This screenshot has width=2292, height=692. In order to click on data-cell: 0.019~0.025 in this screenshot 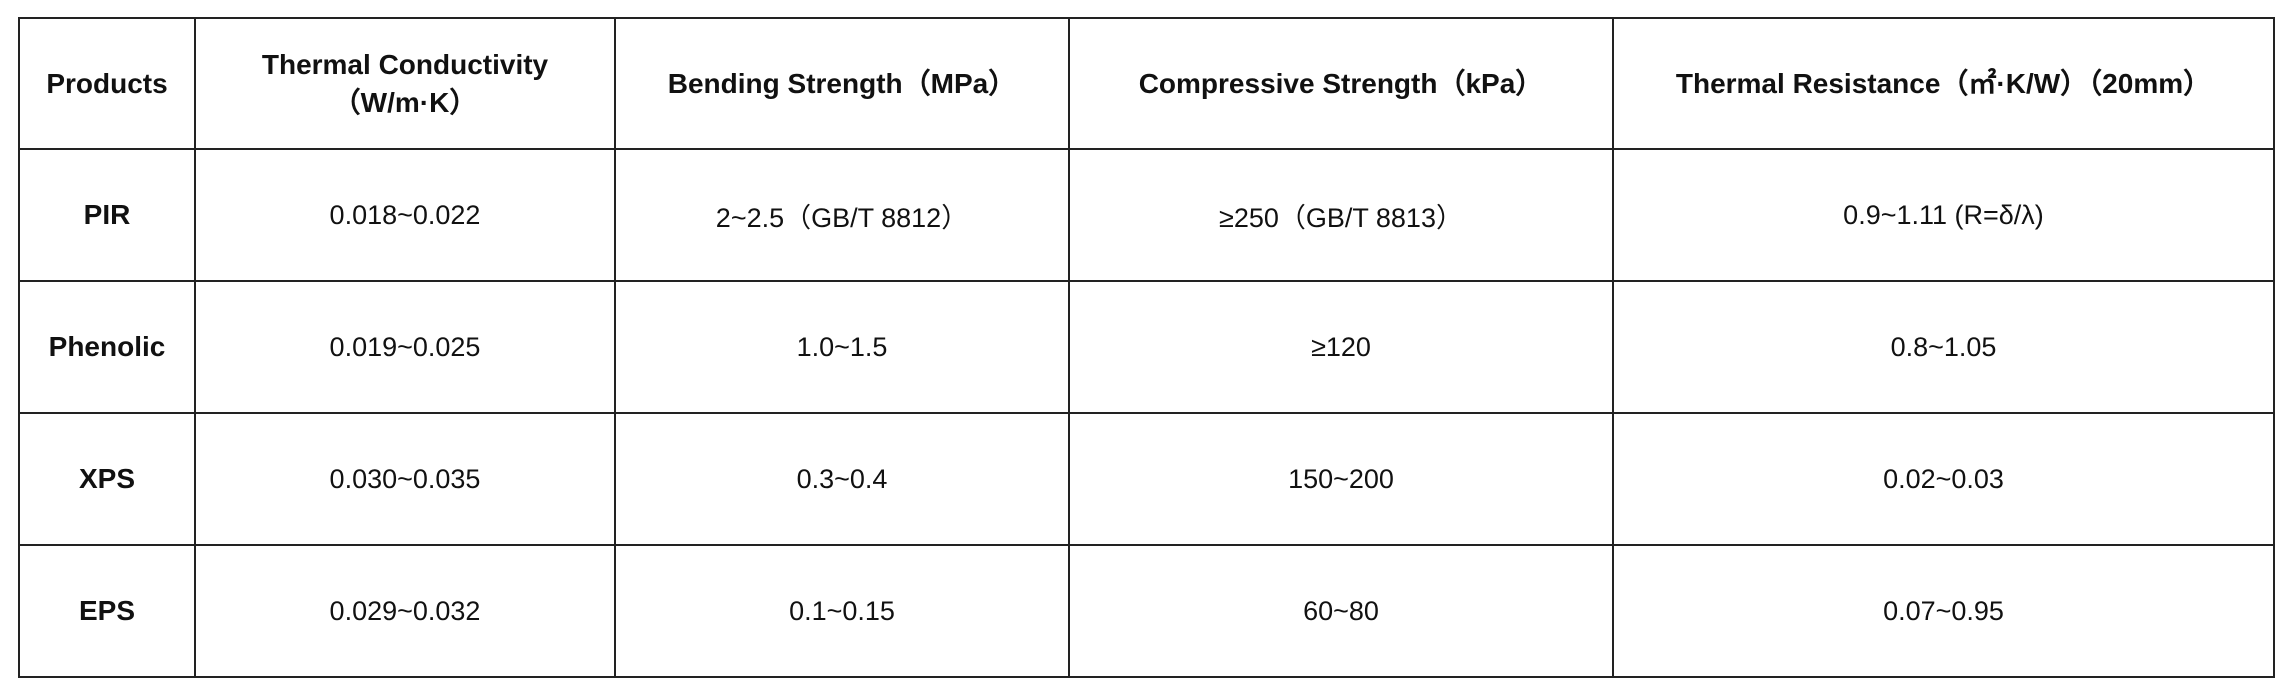, I will do `click(405, 347)`.